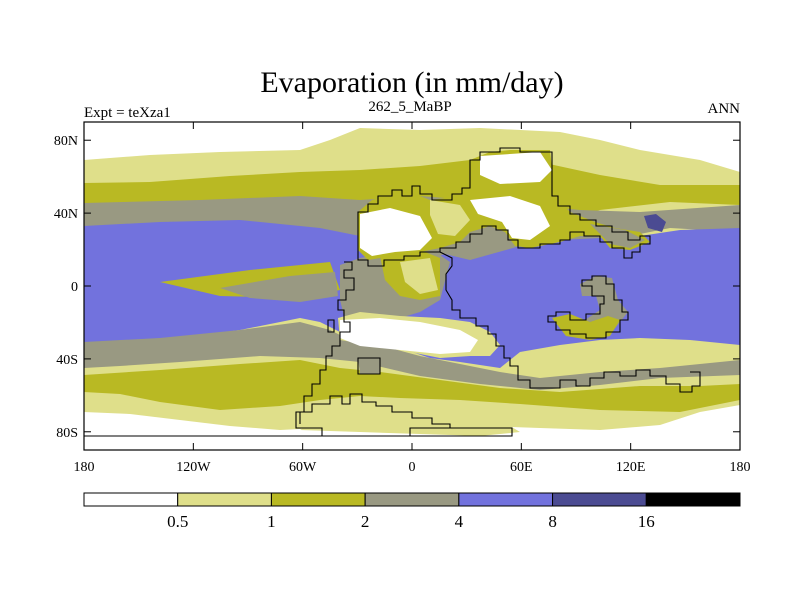 The width and height of the screenshot is (800, 600). What do you see at coordinates (67, 360) in the screenshot?
I see `y-tick-label: 40S` at bounding box center [67, 360].